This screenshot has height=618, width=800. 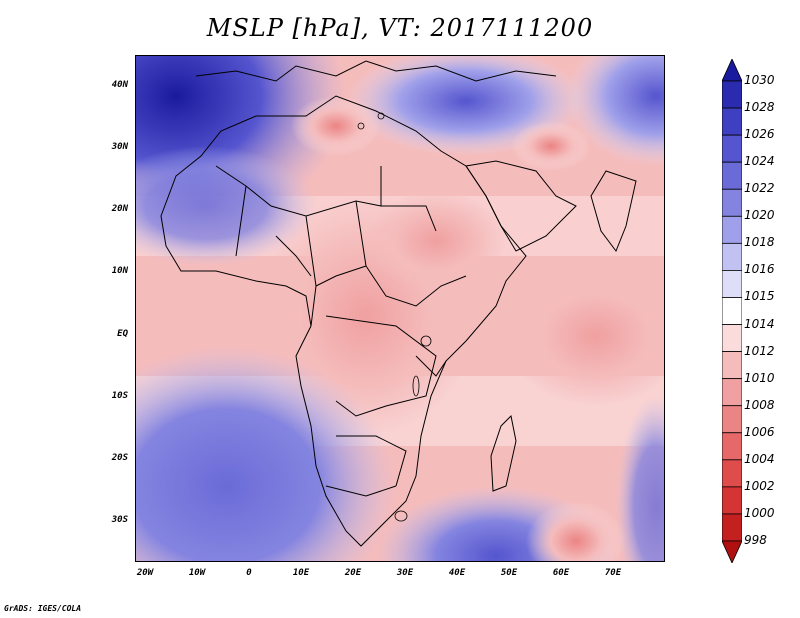 What do you see at coordinates (732, 70) in the screenshot?
I see `colorbar-max-arrow` at bounding box center [732, 70].